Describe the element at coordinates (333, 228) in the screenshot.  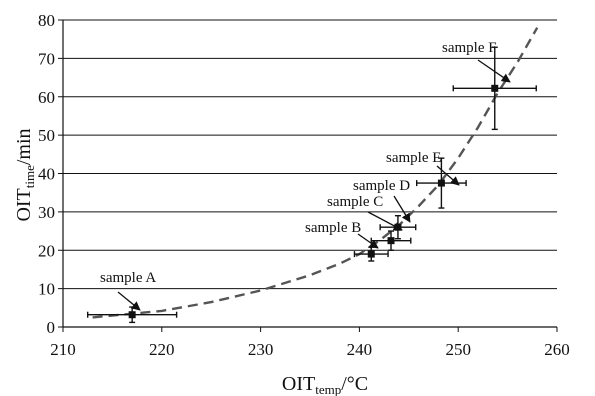
I see `sample-label: sample B` at that location.